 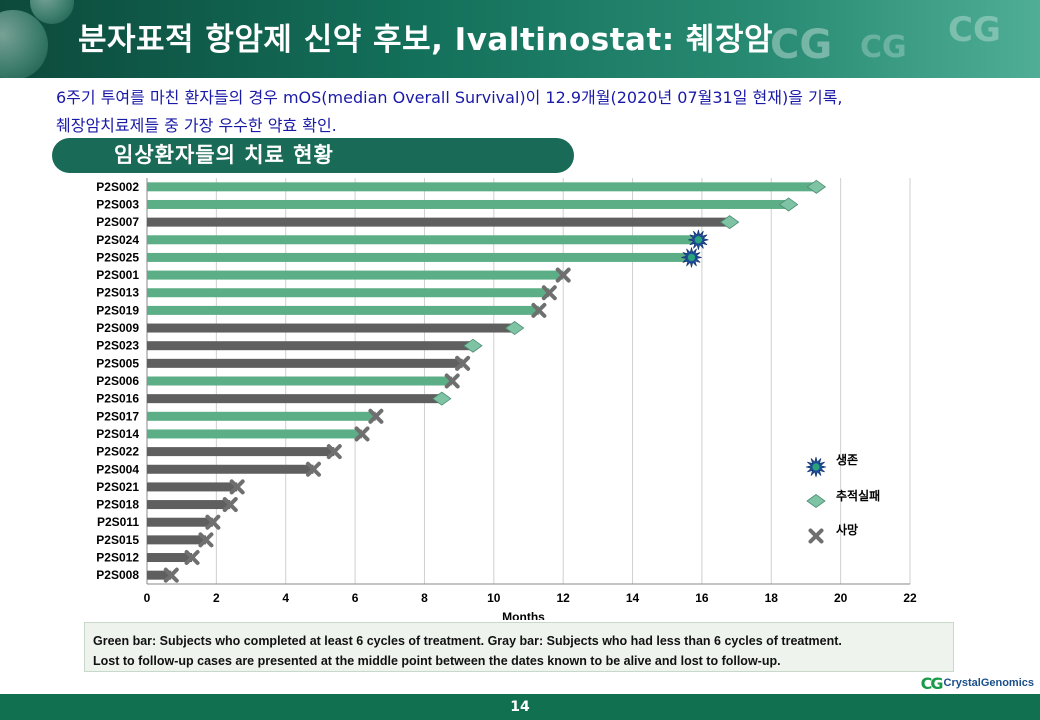 I want to click on y-tick-label: P2S015, so click(x=117, y=540).